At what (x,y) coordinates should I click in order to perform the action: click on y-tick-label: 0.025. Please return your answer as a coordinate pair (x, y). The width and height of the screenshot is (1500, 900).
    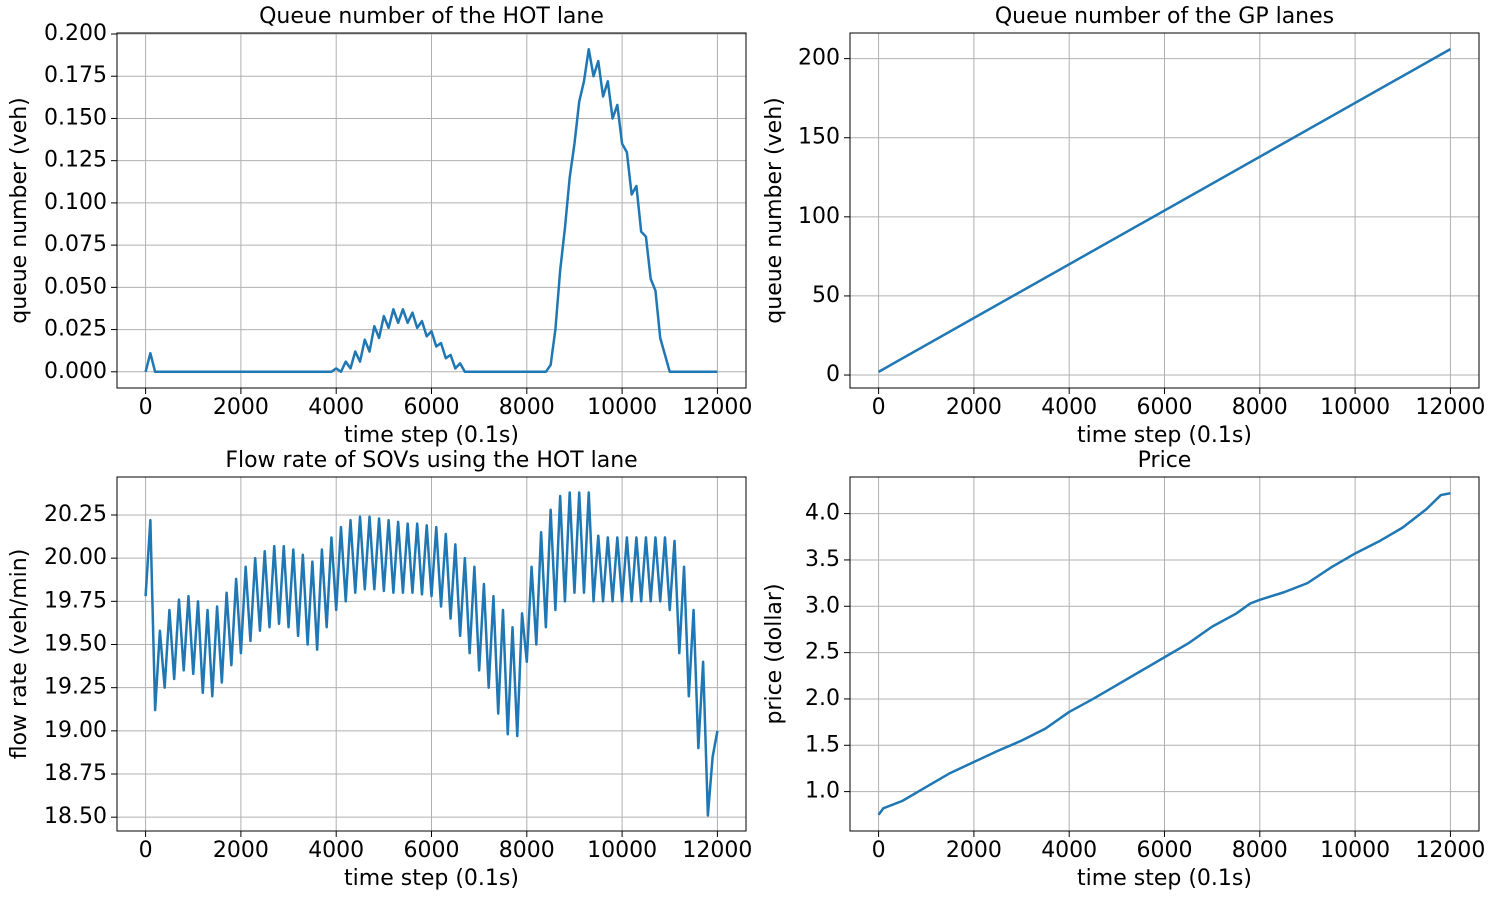
    Looking at the image, I should click on (75, 329).